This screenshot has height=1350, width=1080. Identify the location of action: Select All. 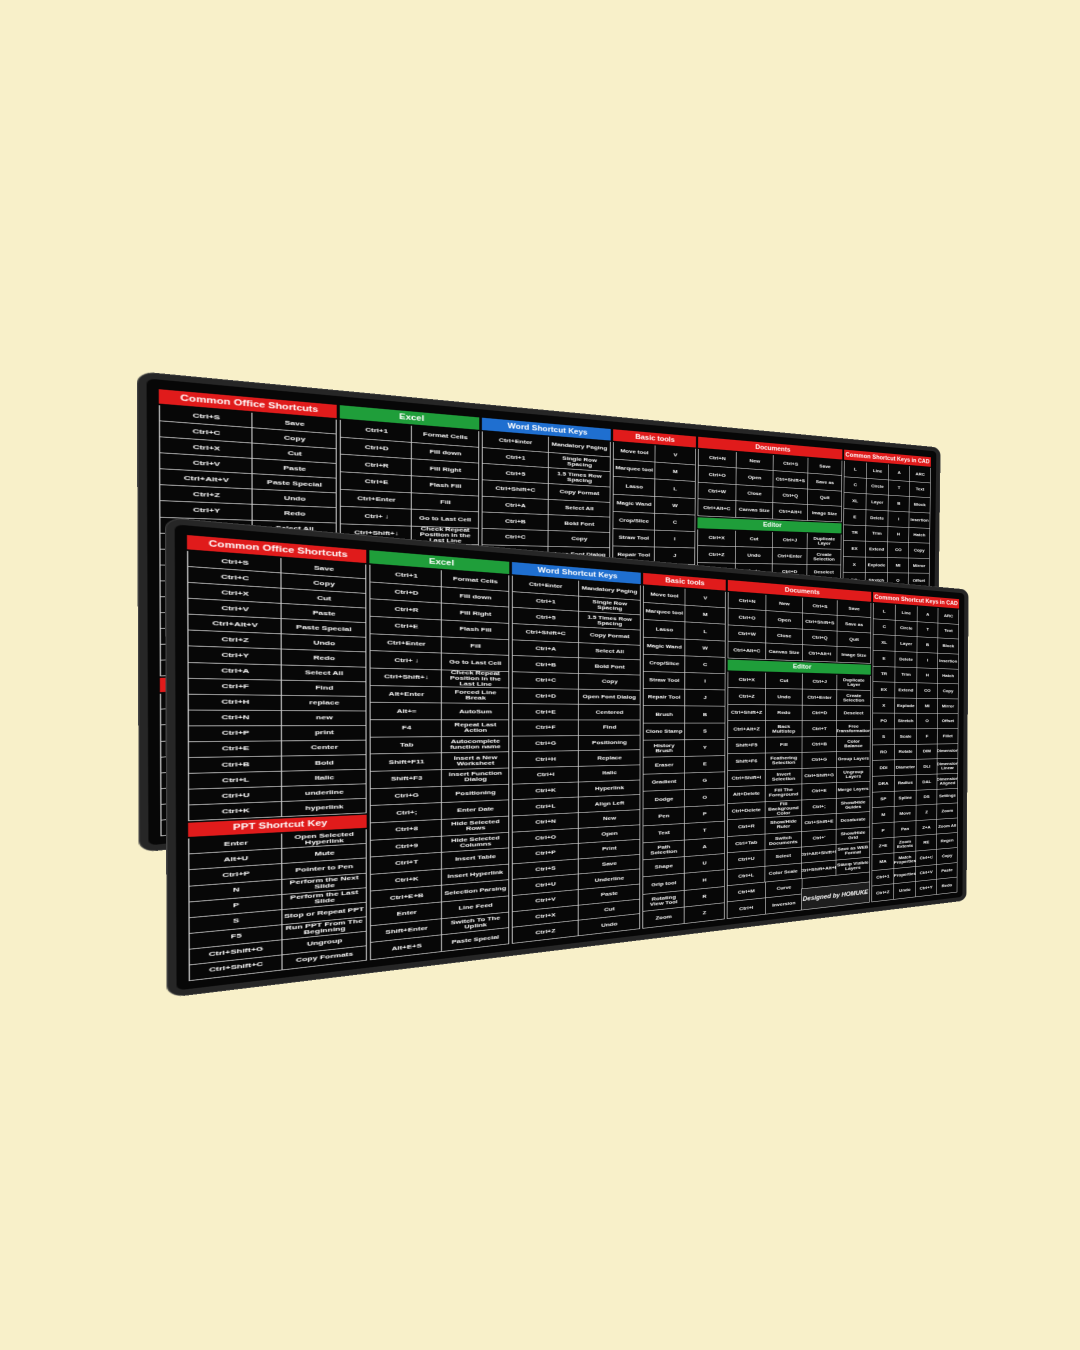
(323, 673).